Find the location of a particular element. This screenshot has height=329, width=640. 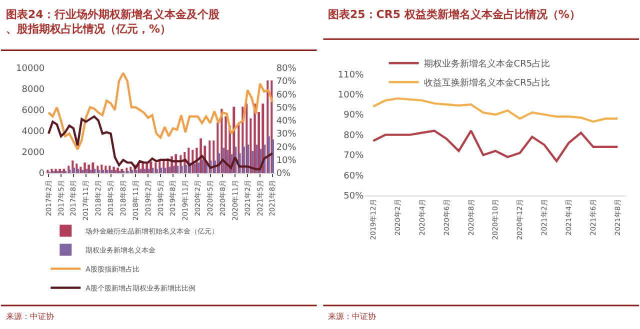

y-tick-label: 70% is located at coordinates (354, 156).